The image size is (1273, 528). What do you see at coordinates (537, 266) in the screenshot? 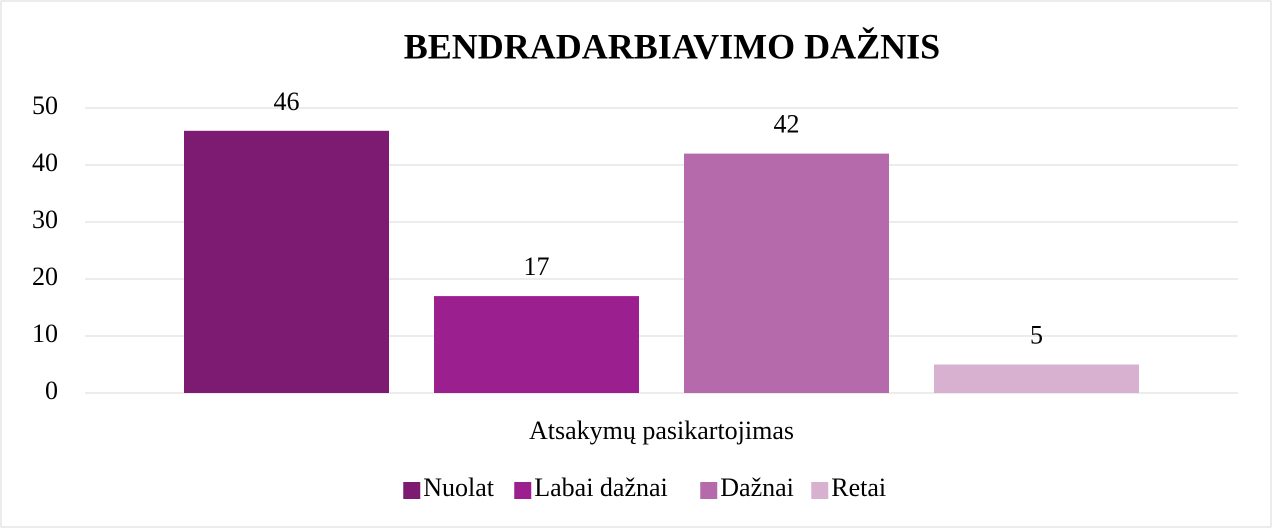
I see `data-label: 17` at bounding box center [537, 266].